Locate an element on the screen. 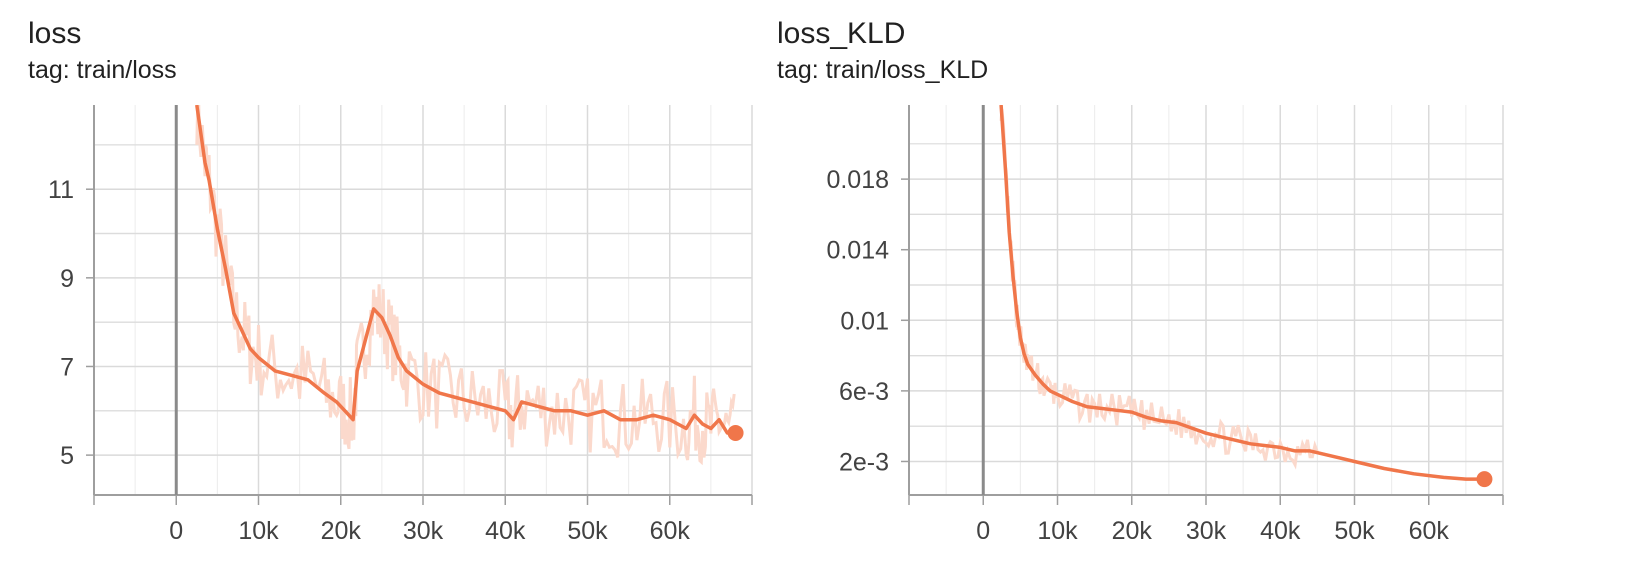  y-tick-label: 0.014 is located at coordinates (857, 251).